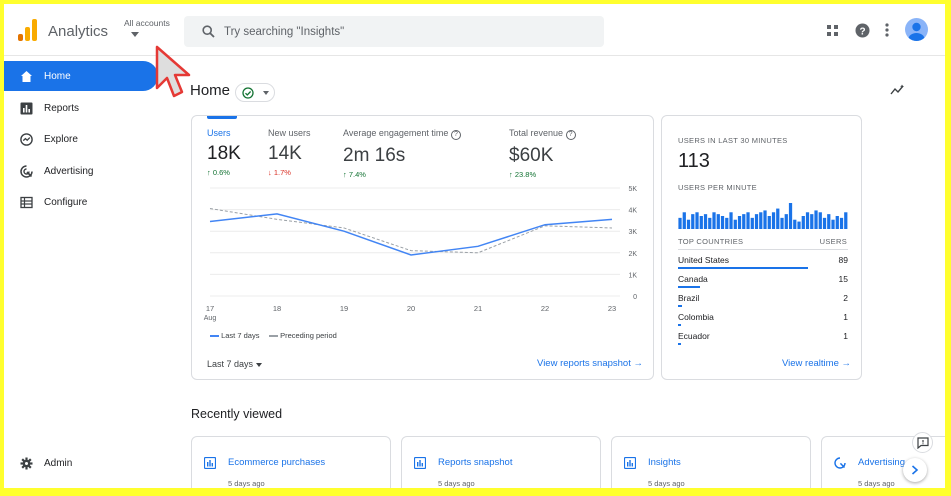 The height and width of the screenshot is (496, 951). I want to click on country-row: Ecuador 1, so click(763, 340).